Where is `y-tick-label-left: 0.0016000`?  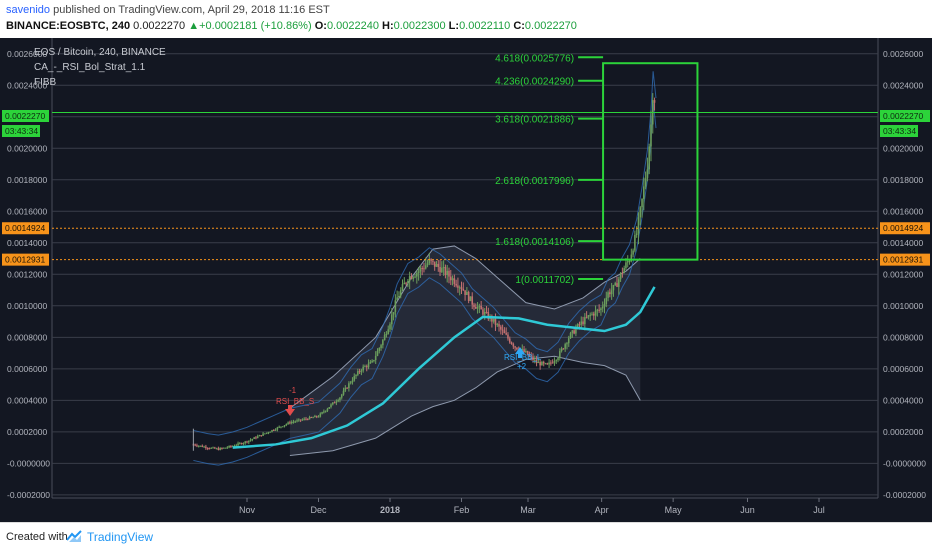 y-tick-label-left: 0.0016000 is located at coordinates (27, 211).